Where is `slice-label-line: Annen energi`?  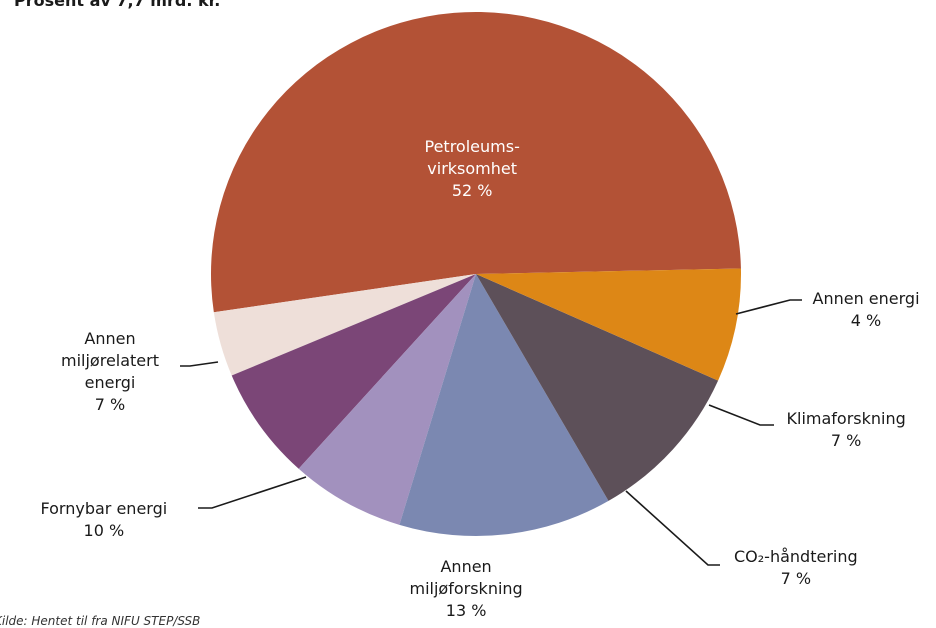 slice-label-line: Annen energi is located at coordinates (866, 298).